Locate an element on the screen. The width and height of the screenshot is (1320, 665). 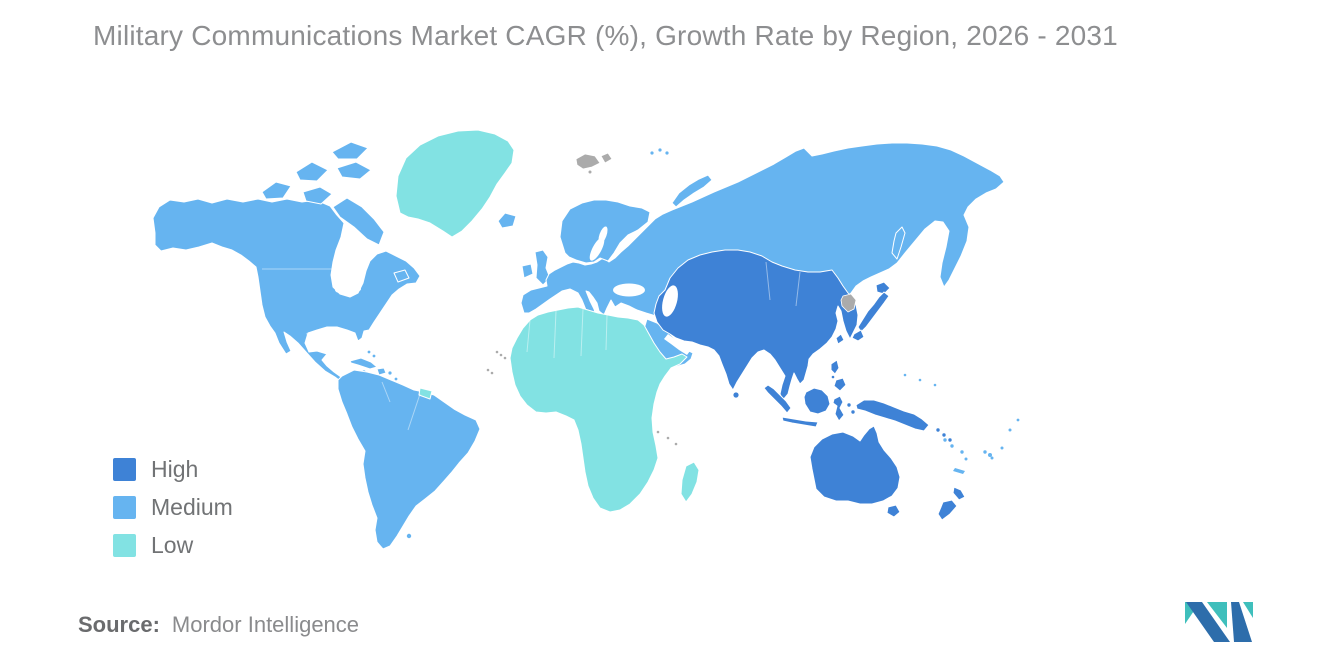
legend-item-low: Low is located at coordinates (173, 545).